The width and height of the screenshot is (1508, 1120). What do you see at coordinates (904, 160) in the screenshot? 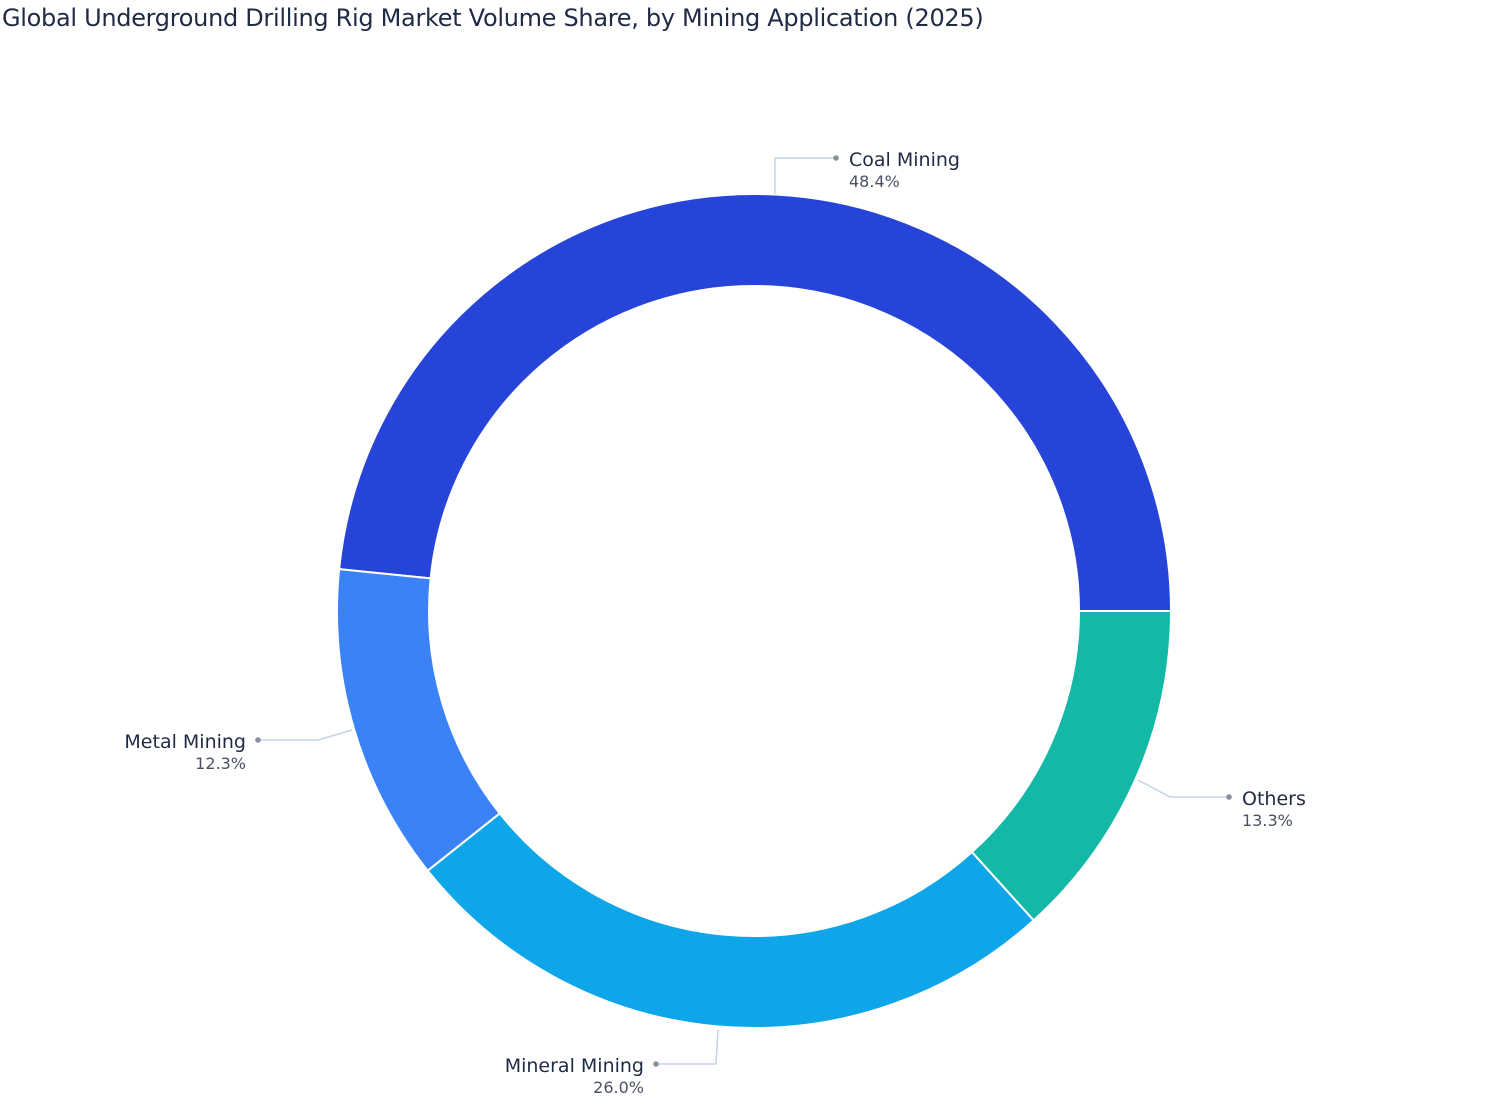
I see `slice-label-name: Coal Mining` at bounding box center [904, 160].